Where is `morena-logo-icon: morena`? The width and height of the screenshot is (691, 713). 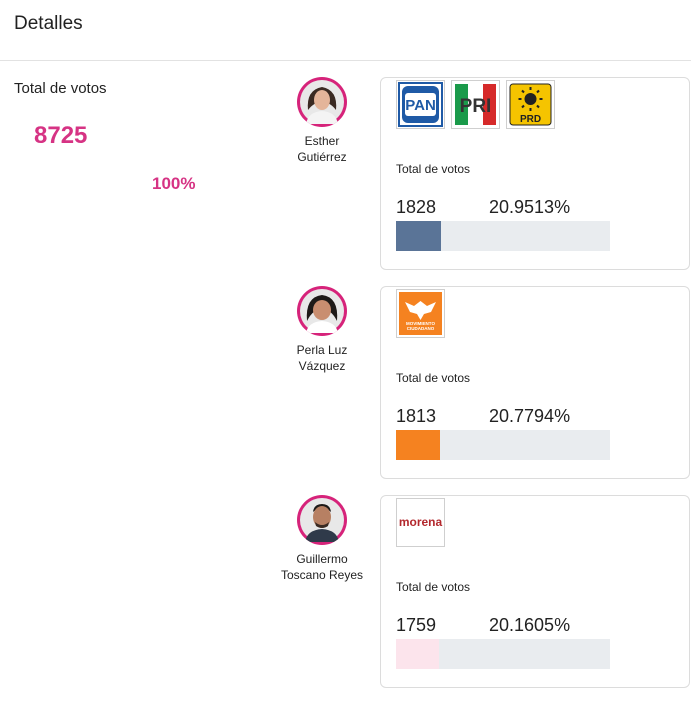 morena-logo-icon: morena is located at coordinates (420, 522).